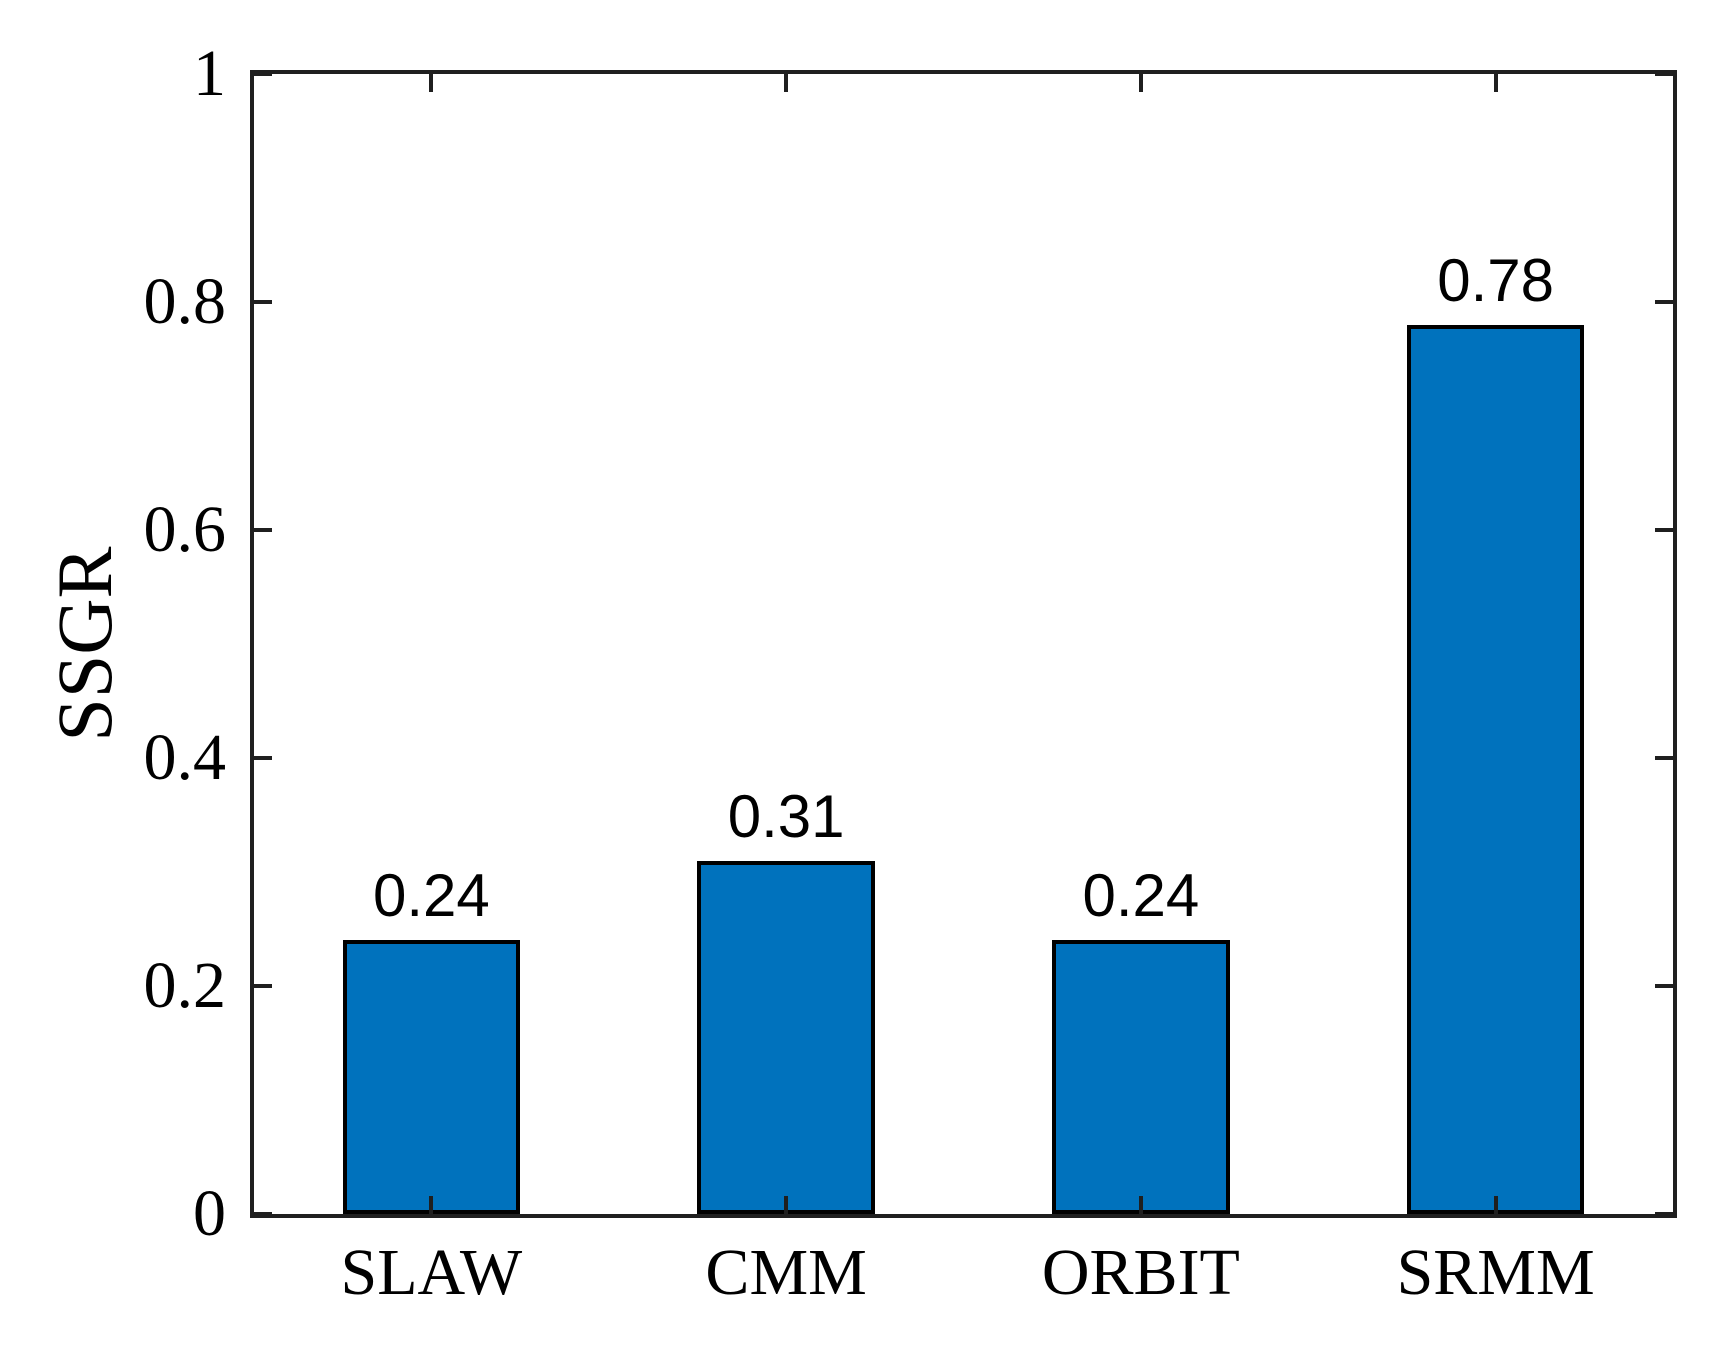  I want to click on y-tick-label: 0.4, so click(185, 757).